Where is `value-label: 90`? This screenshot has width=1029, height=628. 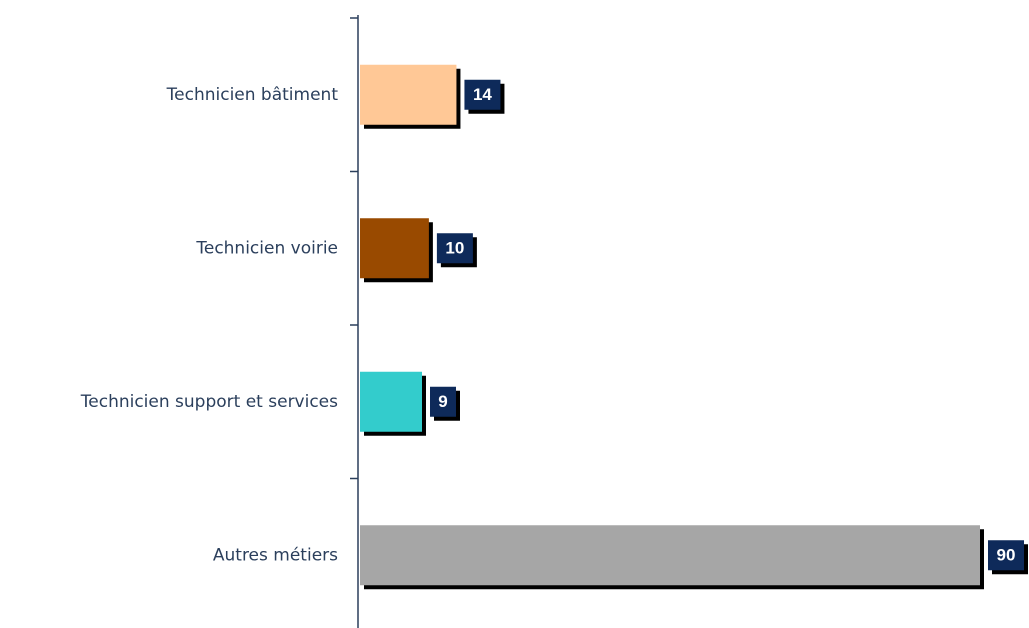
value-label: 90 is located at coordinates (1006, 555).